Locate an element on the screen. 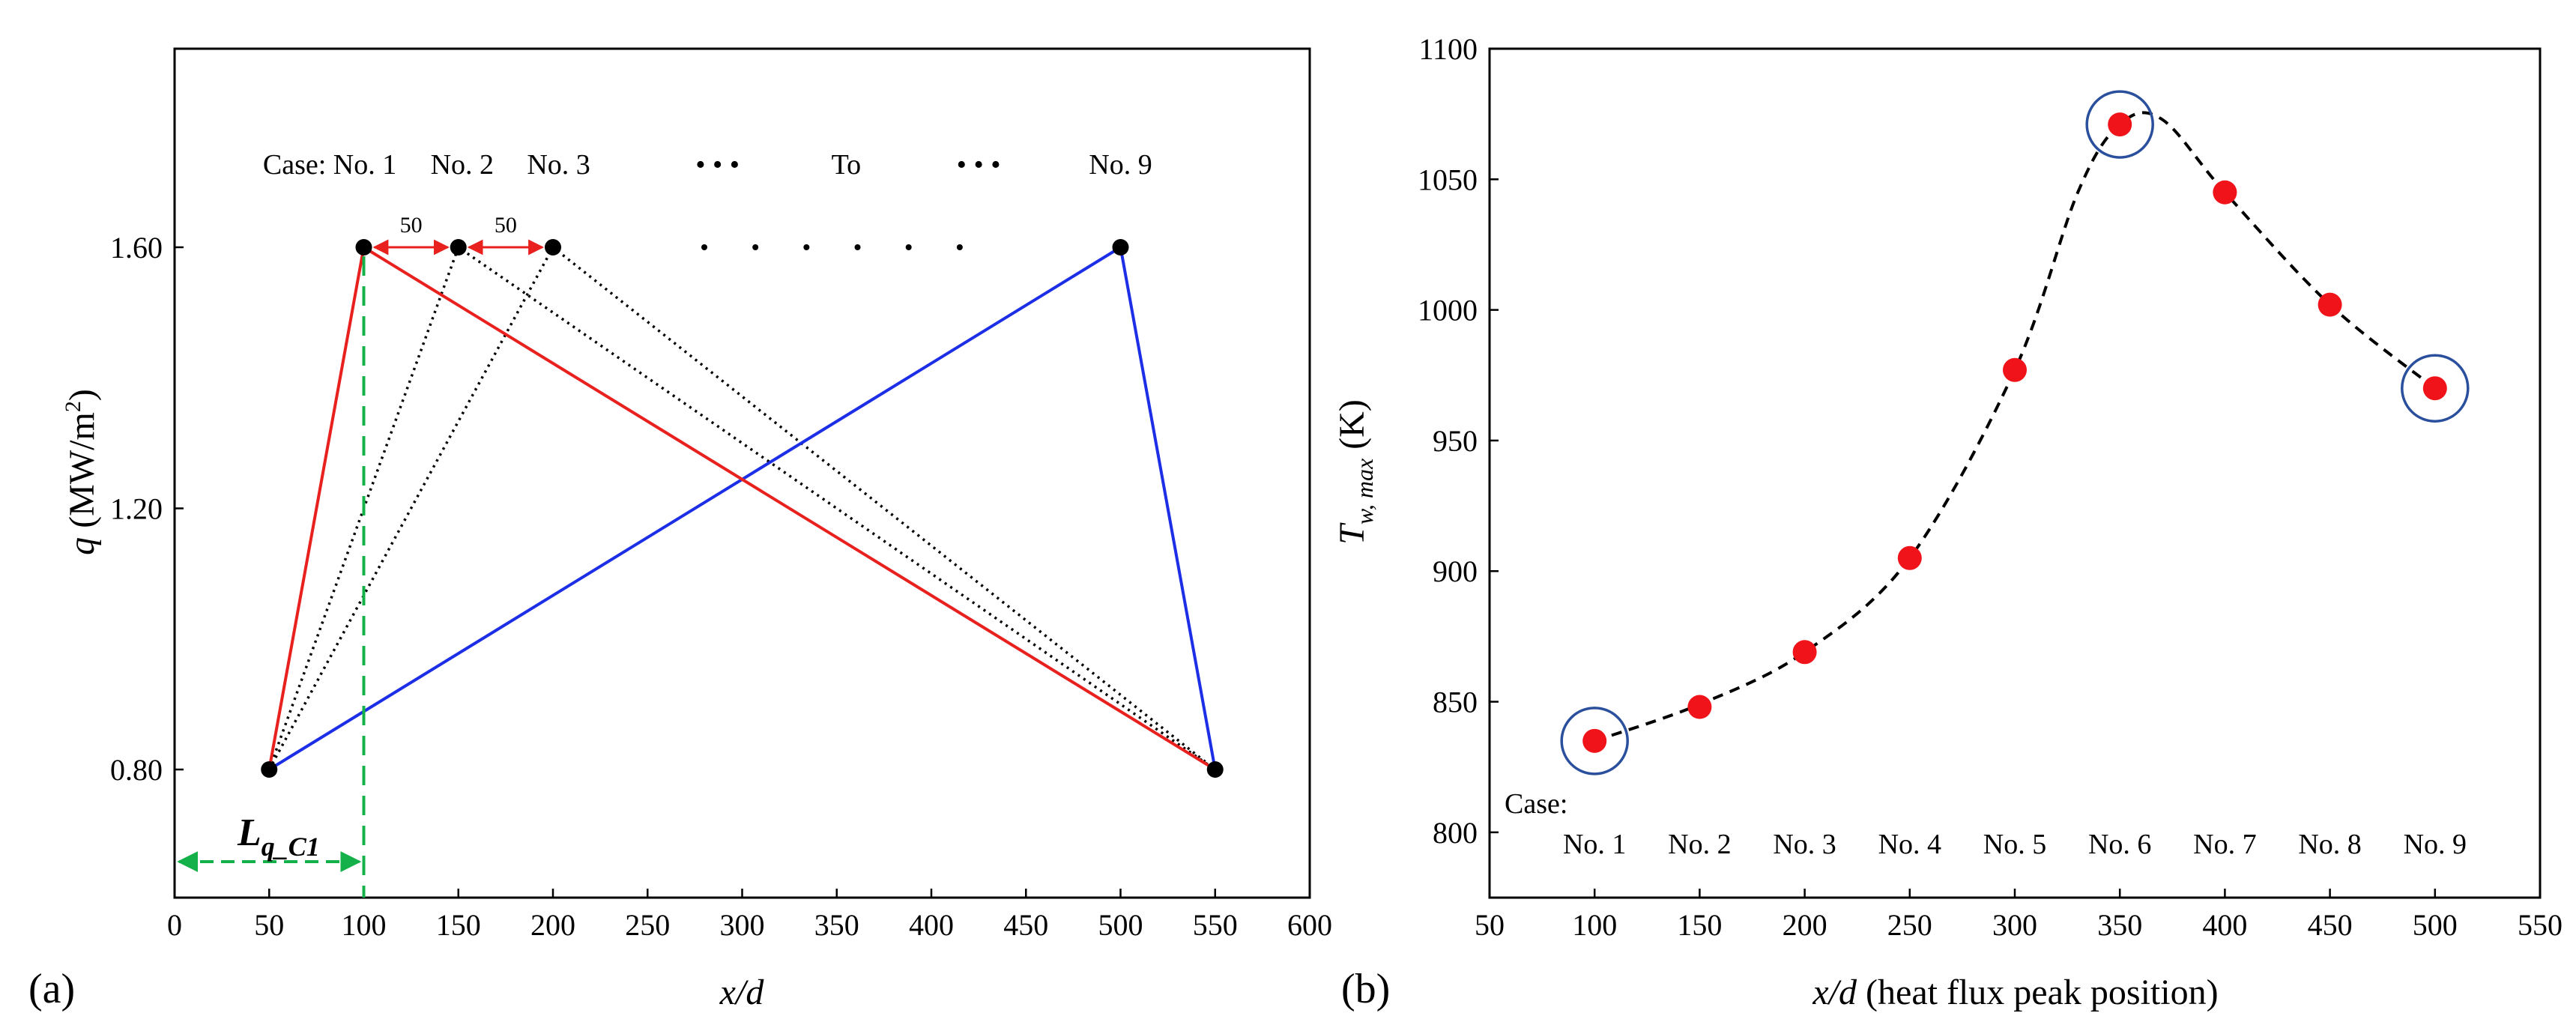 Image resolution: width=2576 pixels, height=1034 pixels. panel-b-y-tick-labels: 800 850 900 950 1000 1050 1100 is located at coordinates (1448, 441).